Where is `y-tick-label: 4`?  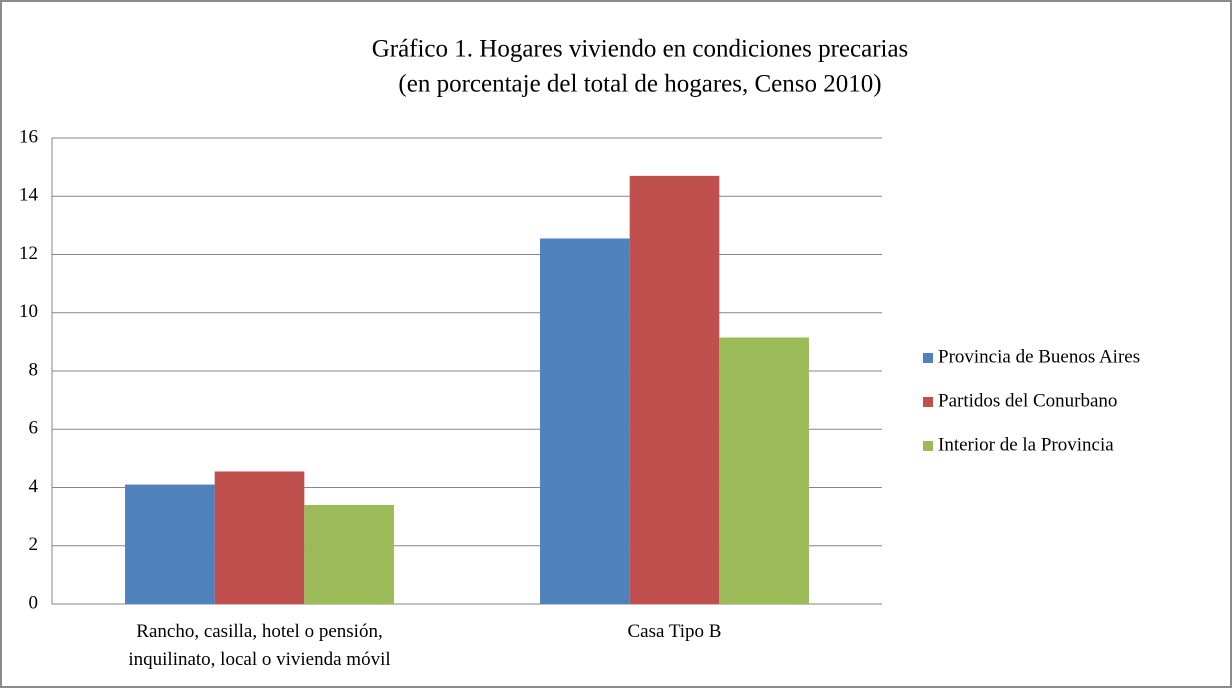
y-tick-label: 4 is located at coordinates (34, 486).